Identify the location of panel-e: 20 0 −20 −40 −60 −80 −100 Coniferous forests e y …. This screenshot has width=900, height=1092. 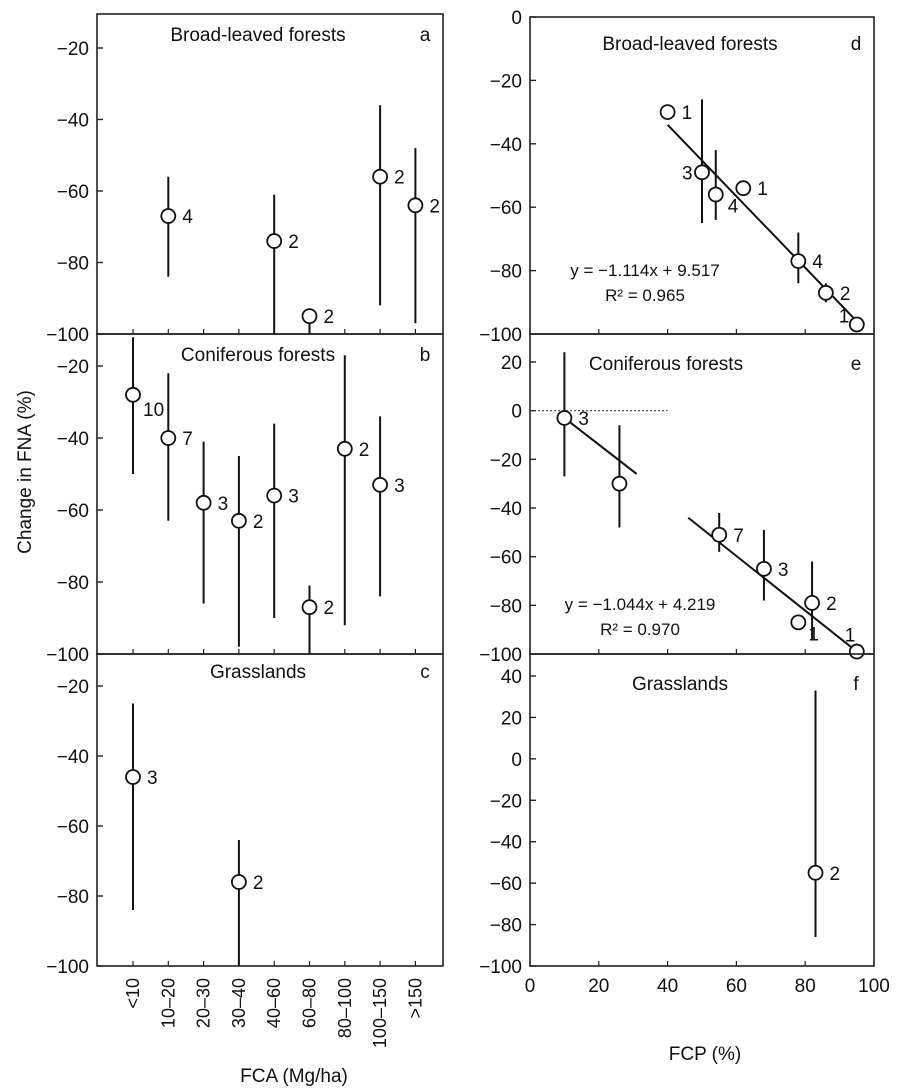
(677, 499).